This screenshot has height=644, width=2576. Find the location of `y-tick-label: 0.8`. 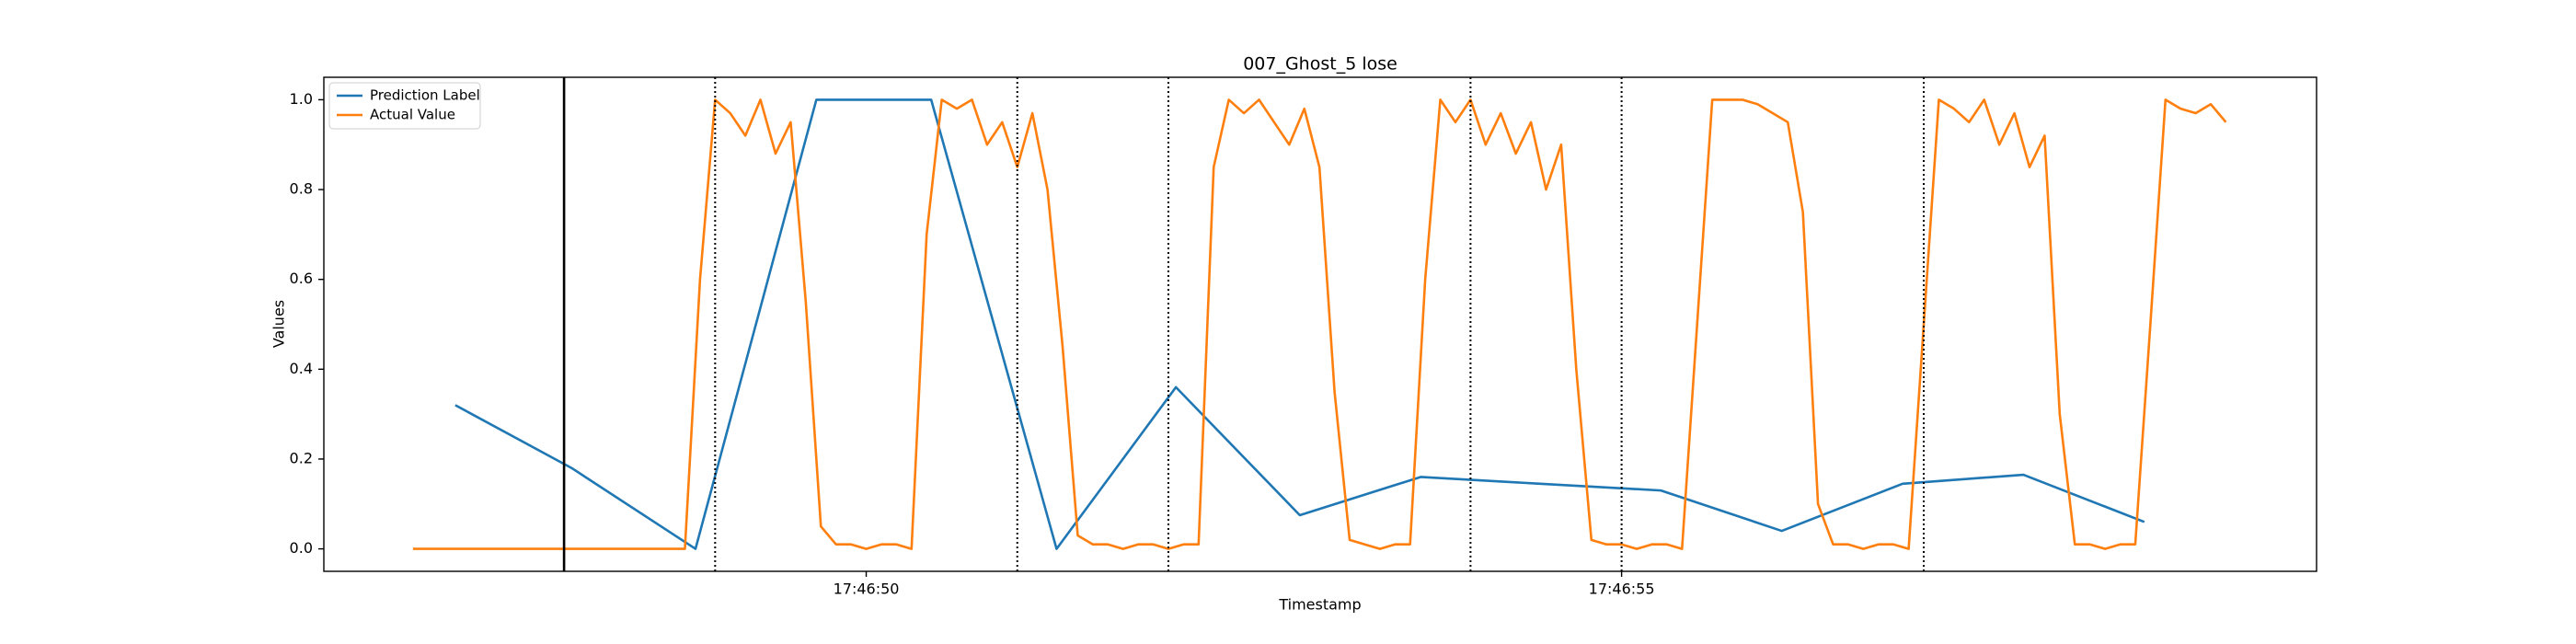

y-tick-label: 0.8 is located at coordinates (301, 189).